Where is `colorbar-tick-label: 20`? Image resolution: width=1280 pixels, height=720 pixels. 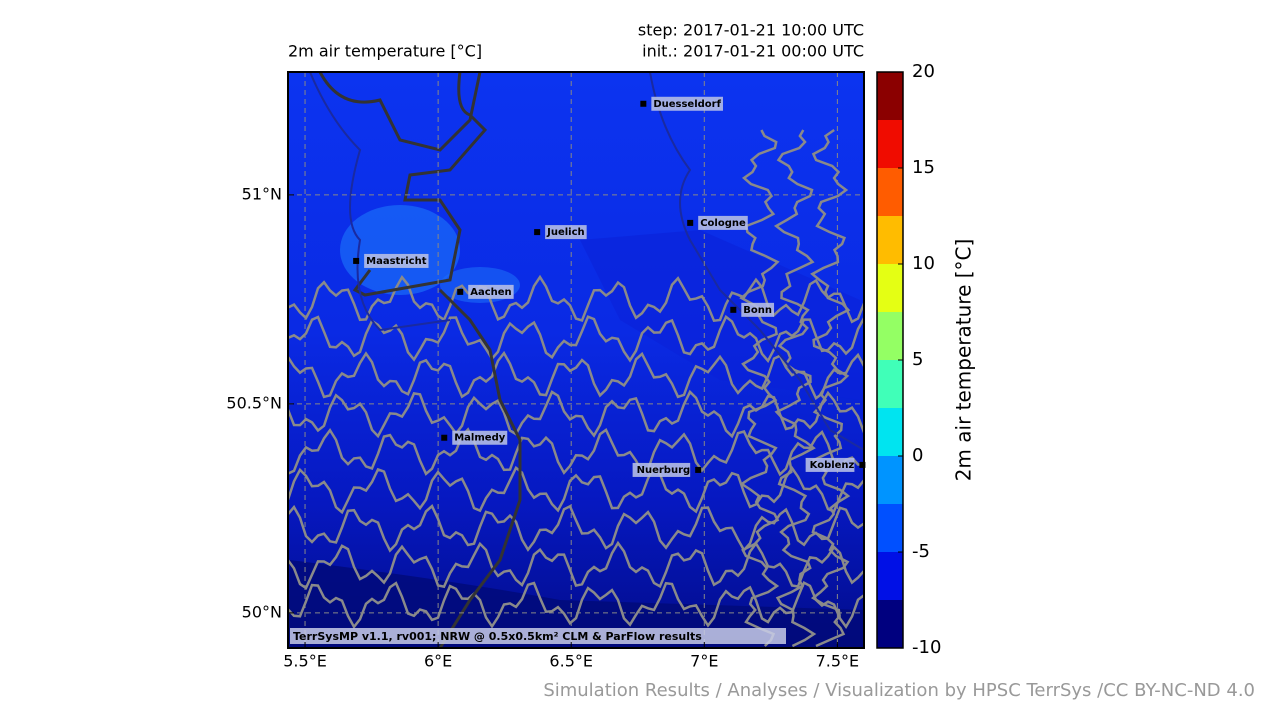 colorbar-tick-label: 20 is located at coordinates (923, 71).